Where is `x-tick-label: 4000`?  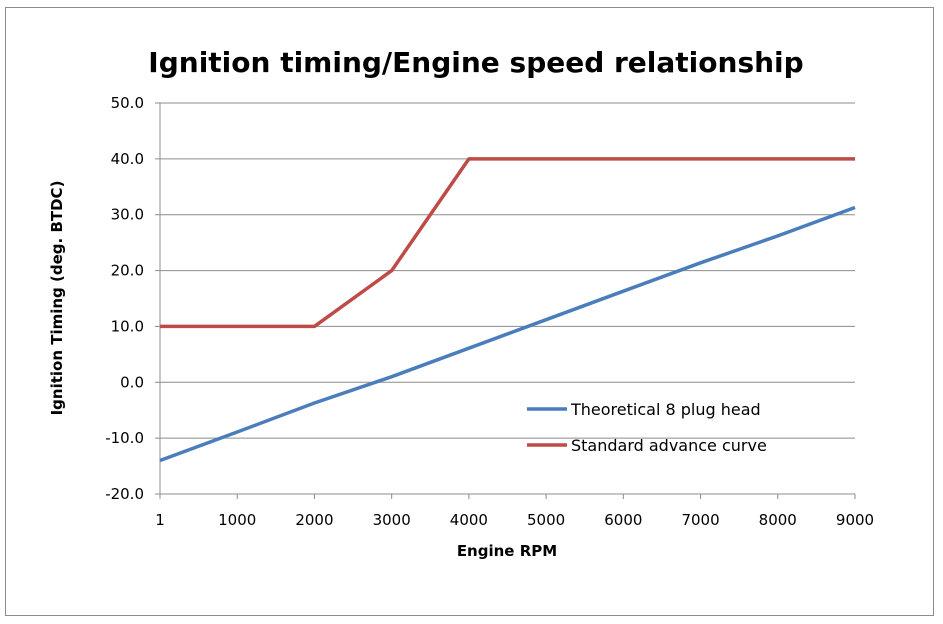
x-tick-label: 4000 is located at coordinates (469, 520).